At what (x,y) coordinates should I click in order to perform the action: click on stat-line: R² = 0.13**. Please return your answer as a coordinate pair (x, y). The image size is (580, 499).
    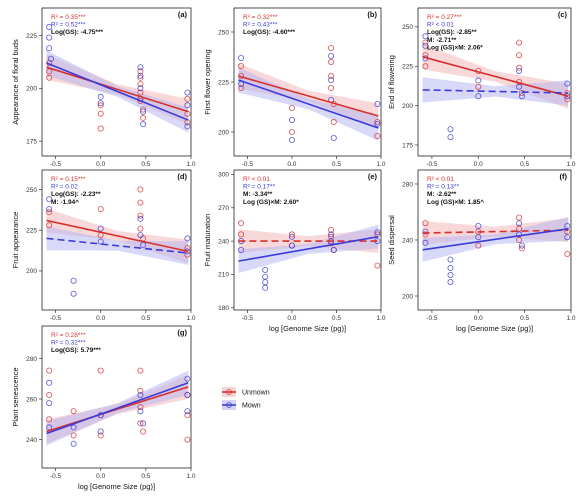
    Looking at the image, I should click on (443, 187).